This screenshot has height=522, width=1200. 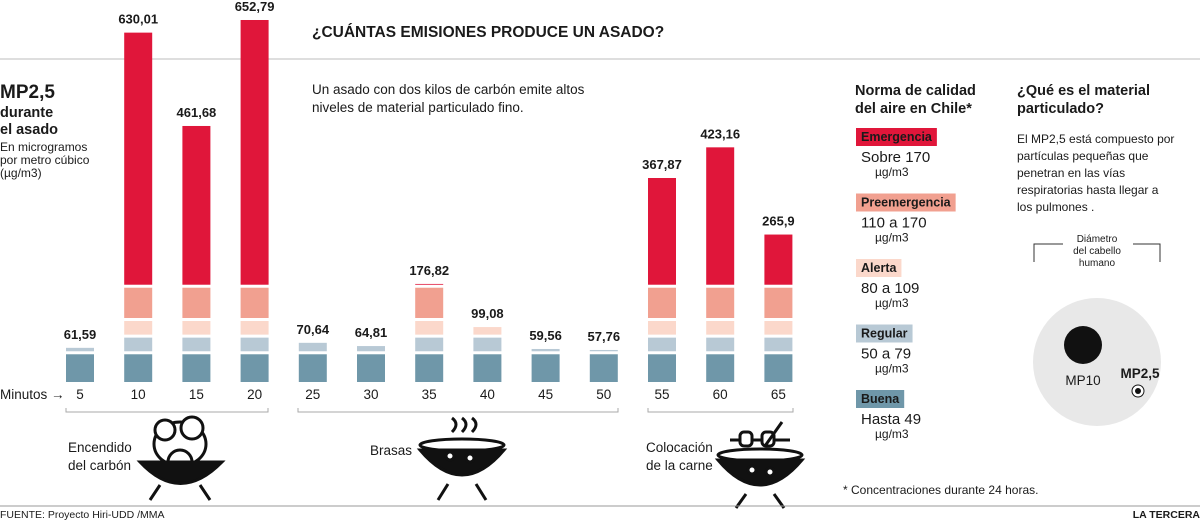 What do you see at coordinates (487, 313) in the screenshot?
I see `value-label: 99,08` at bounding box center [487, 313].